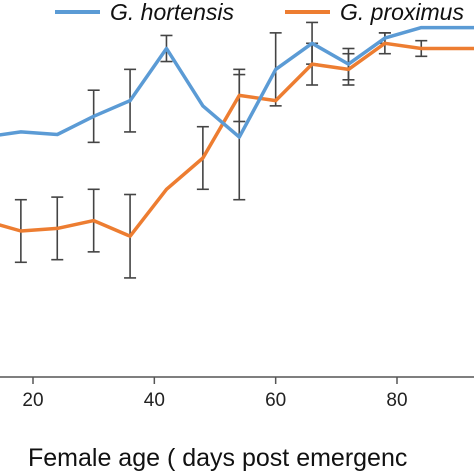 This screenshot has height=474, width=474. I want to click on legend: G. hortensis G. proximus, so click(259, 12).